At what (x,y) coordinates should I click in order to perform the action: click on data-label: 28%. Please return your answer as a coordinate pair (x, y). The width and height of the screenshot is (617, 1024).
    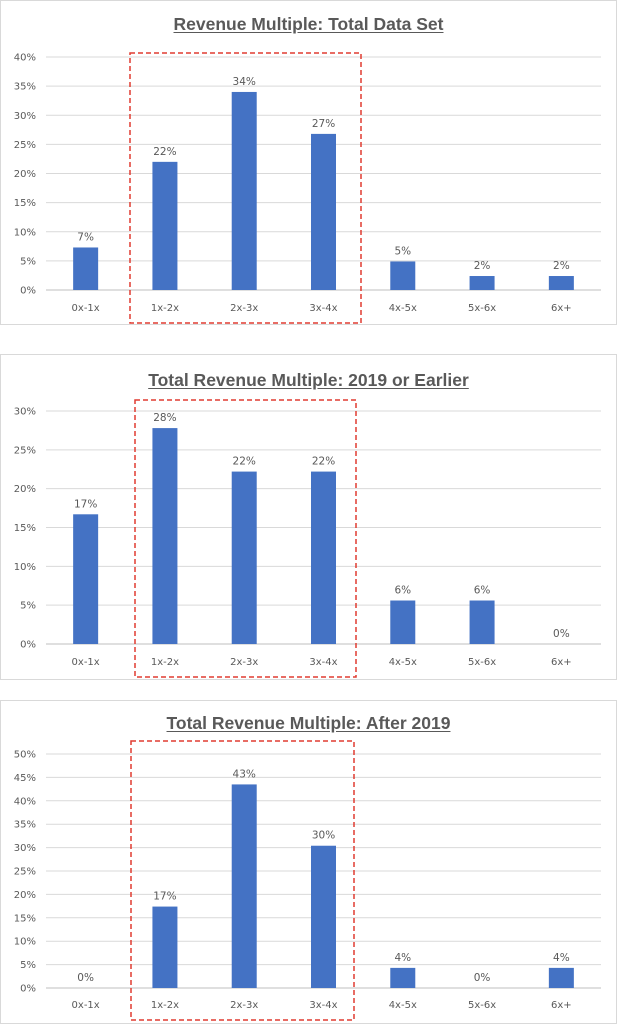
    Looking at the image, I should click on (164, 418).